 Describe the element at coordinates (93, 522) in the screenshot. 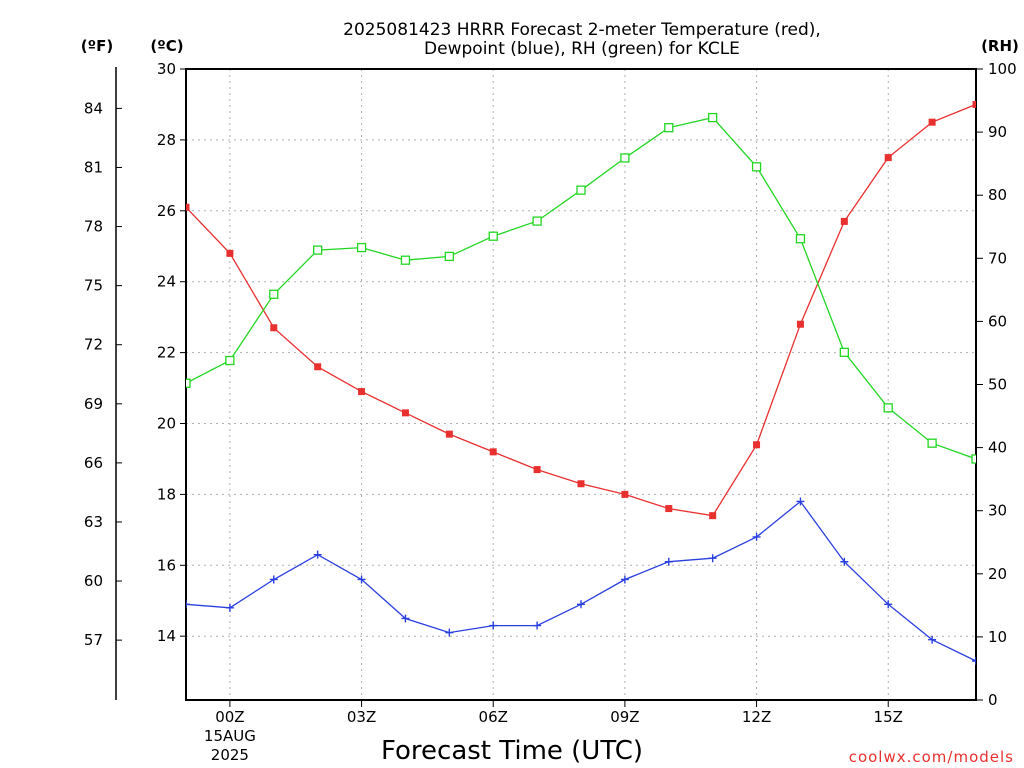

I see `fahrenheit-tick-label: 63` at that location.